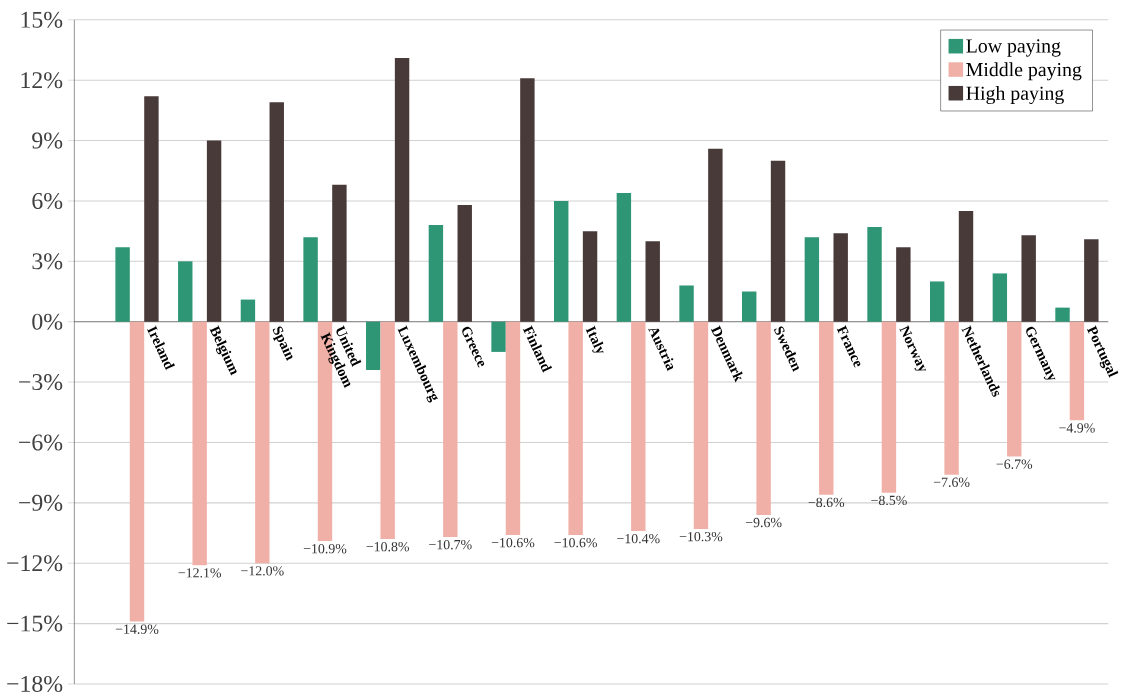 The image size is (1137, 694). Describe the element at coordinates (450, 545) in the screenshot. I see `data-label: −10.7%` at that location.